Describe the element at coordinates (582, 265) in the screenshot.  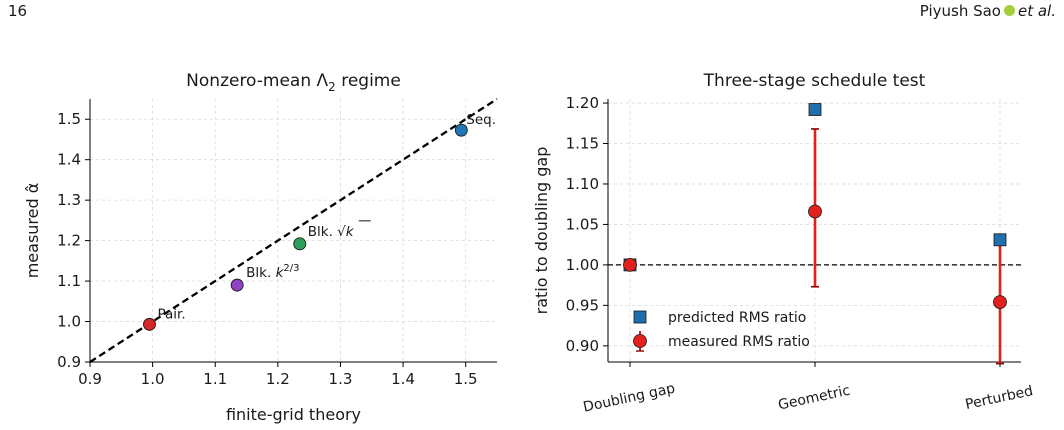
I see `right-y-tick-label: 1.00` at that location.